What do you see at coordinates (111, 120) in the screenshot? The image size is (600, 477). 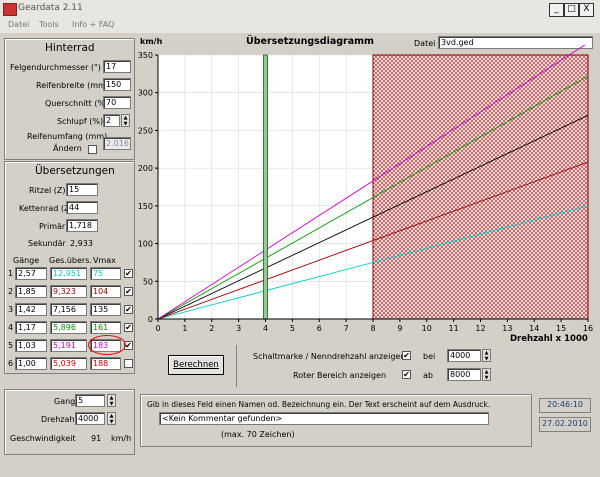 I see `schlupf-input: 2` at bounding box center [111, 120].